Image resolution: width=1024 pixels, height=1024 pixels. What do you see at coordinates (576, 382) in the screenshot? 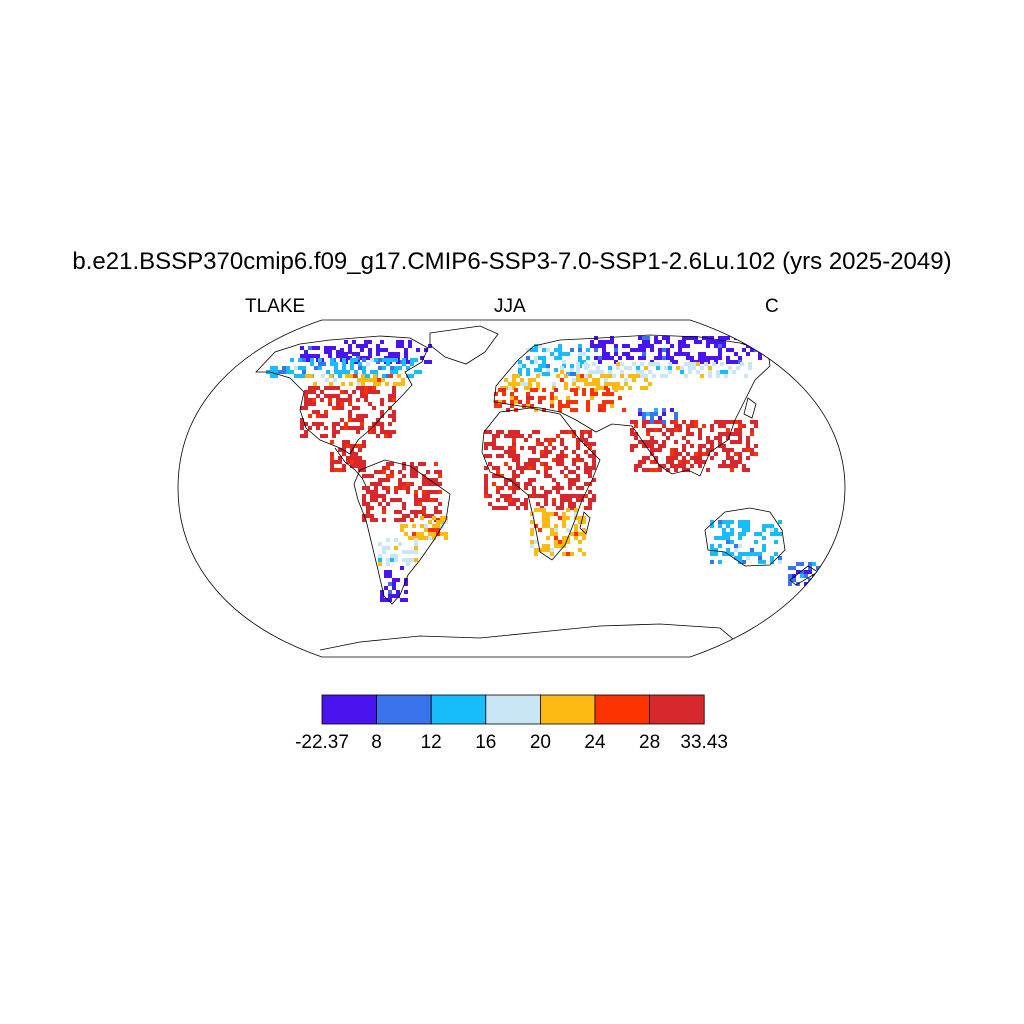
I see `region-europe` at bounding box center [576, 382].